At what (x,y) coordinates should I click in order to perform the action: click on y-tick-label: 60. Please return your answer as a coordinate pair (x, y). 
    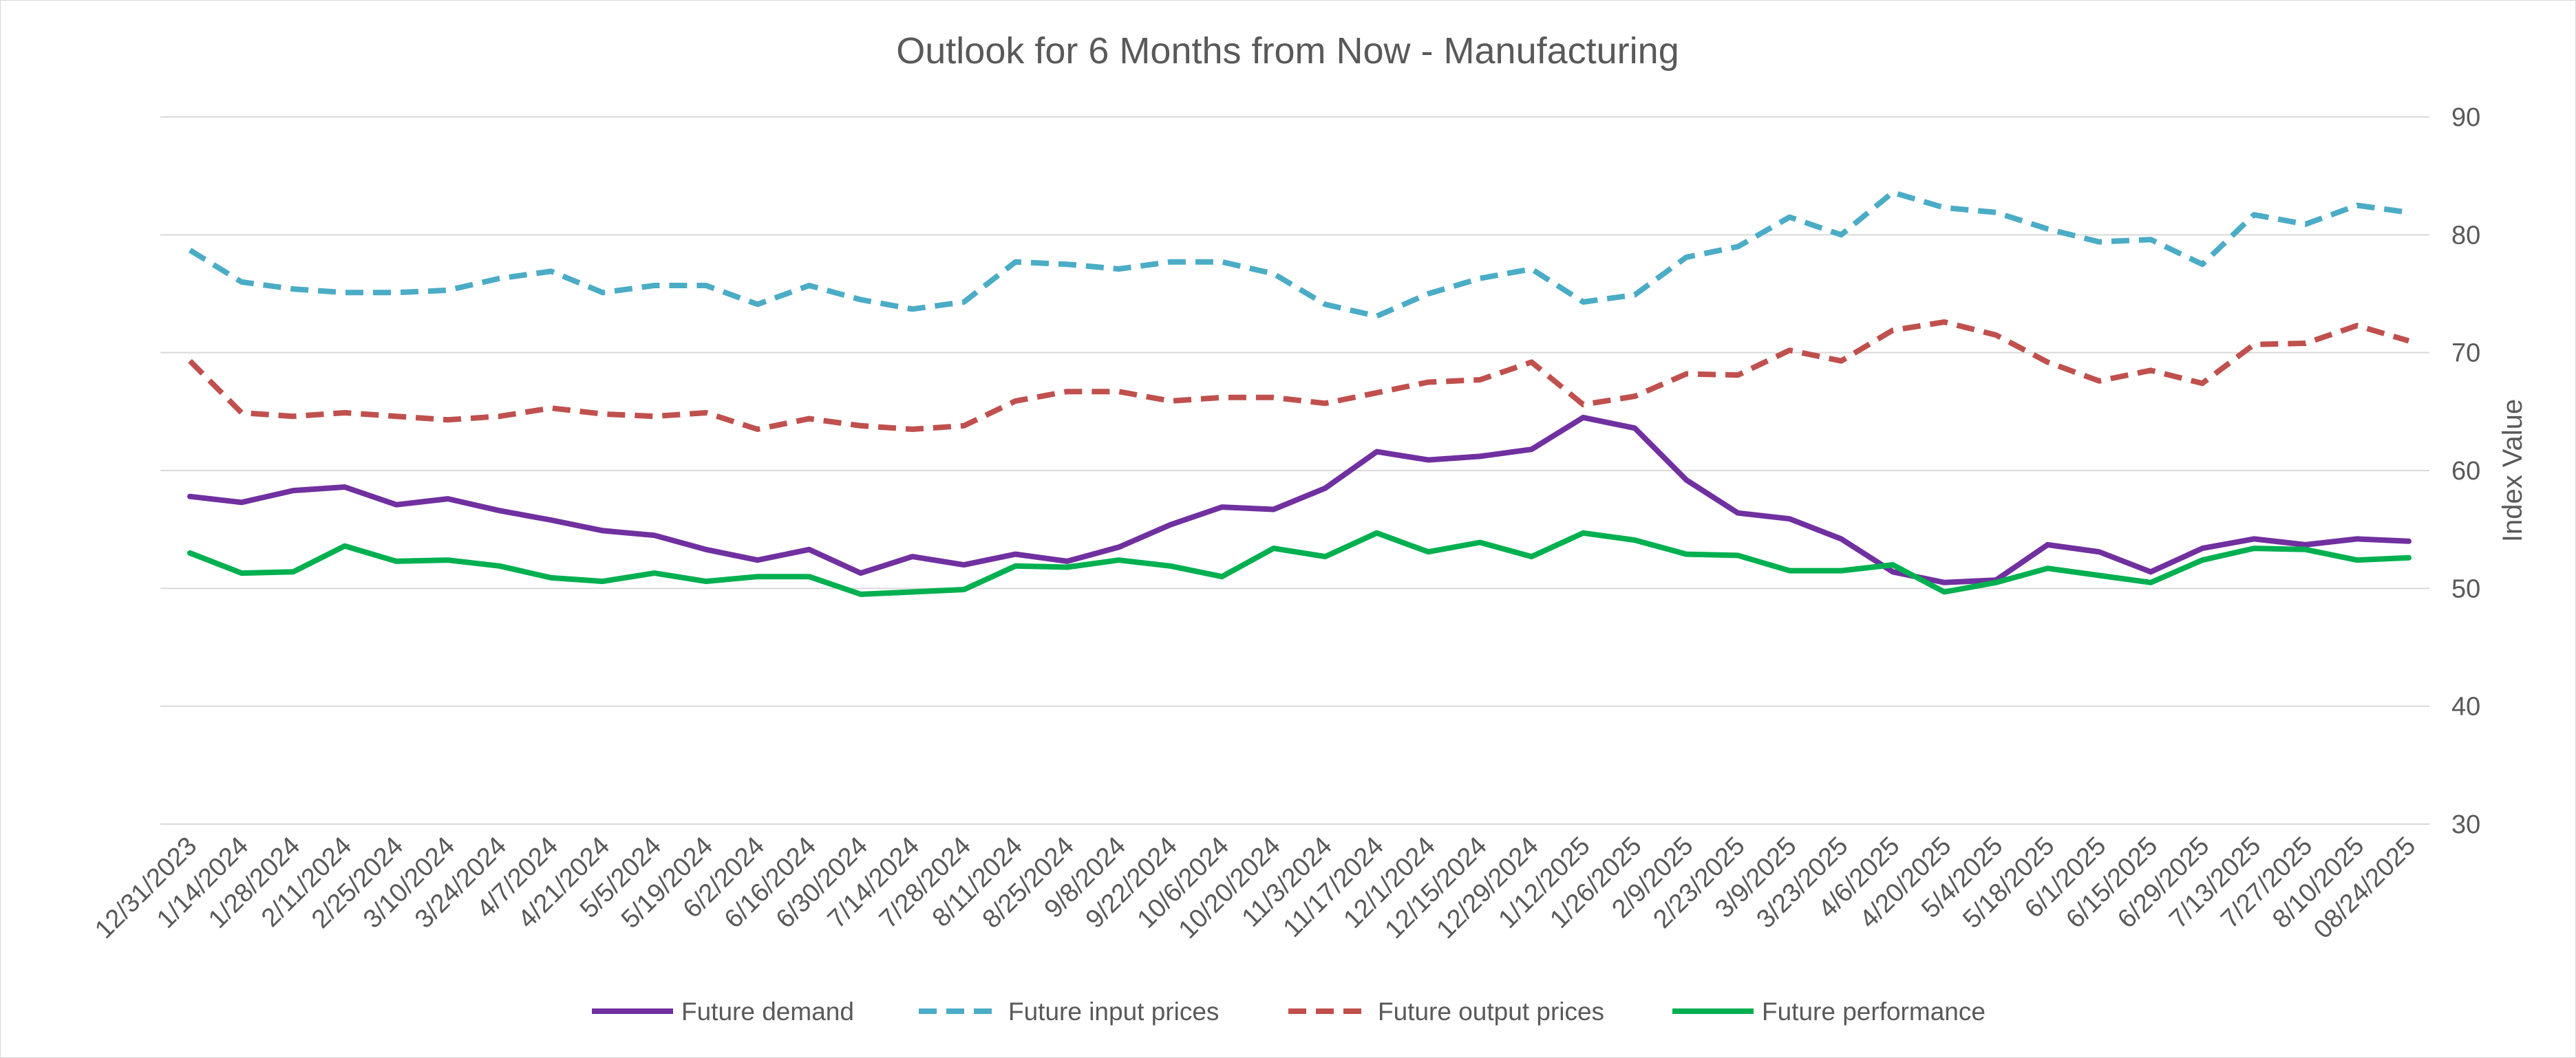
    Looking at the image, I should click on (2465, 471).